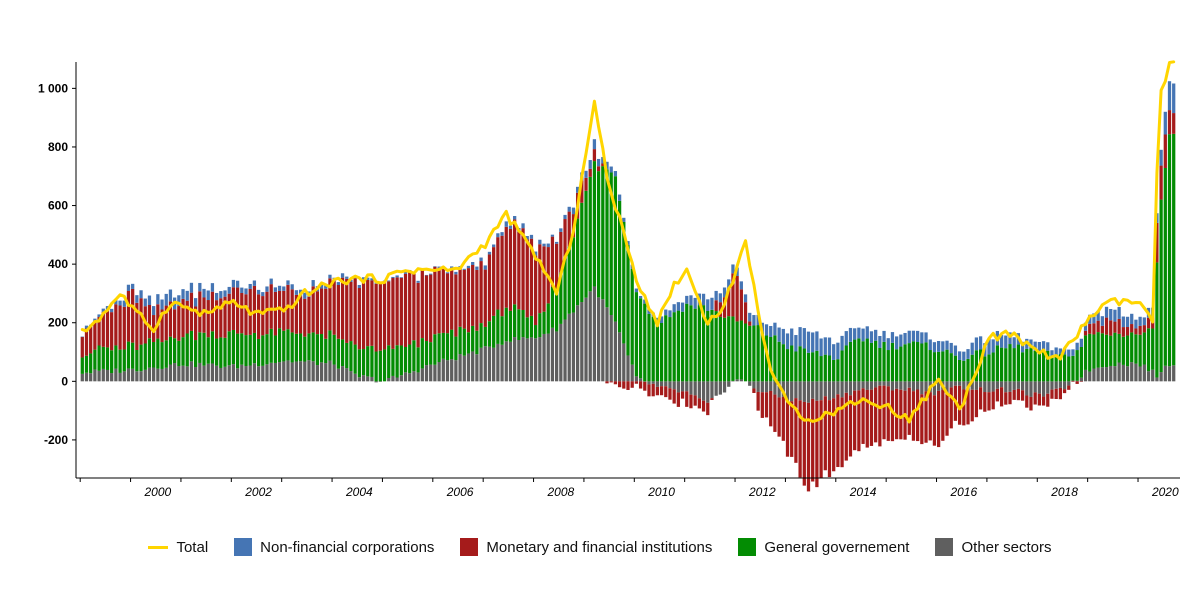 Image resolution: width=1200 pixels, height=600 pixels. What do you see at coordinates (347, 547) in the screenshot?
I see `legend-label-non-financial-corporations: Non-financial corporations` at bounding box center [347, 547].